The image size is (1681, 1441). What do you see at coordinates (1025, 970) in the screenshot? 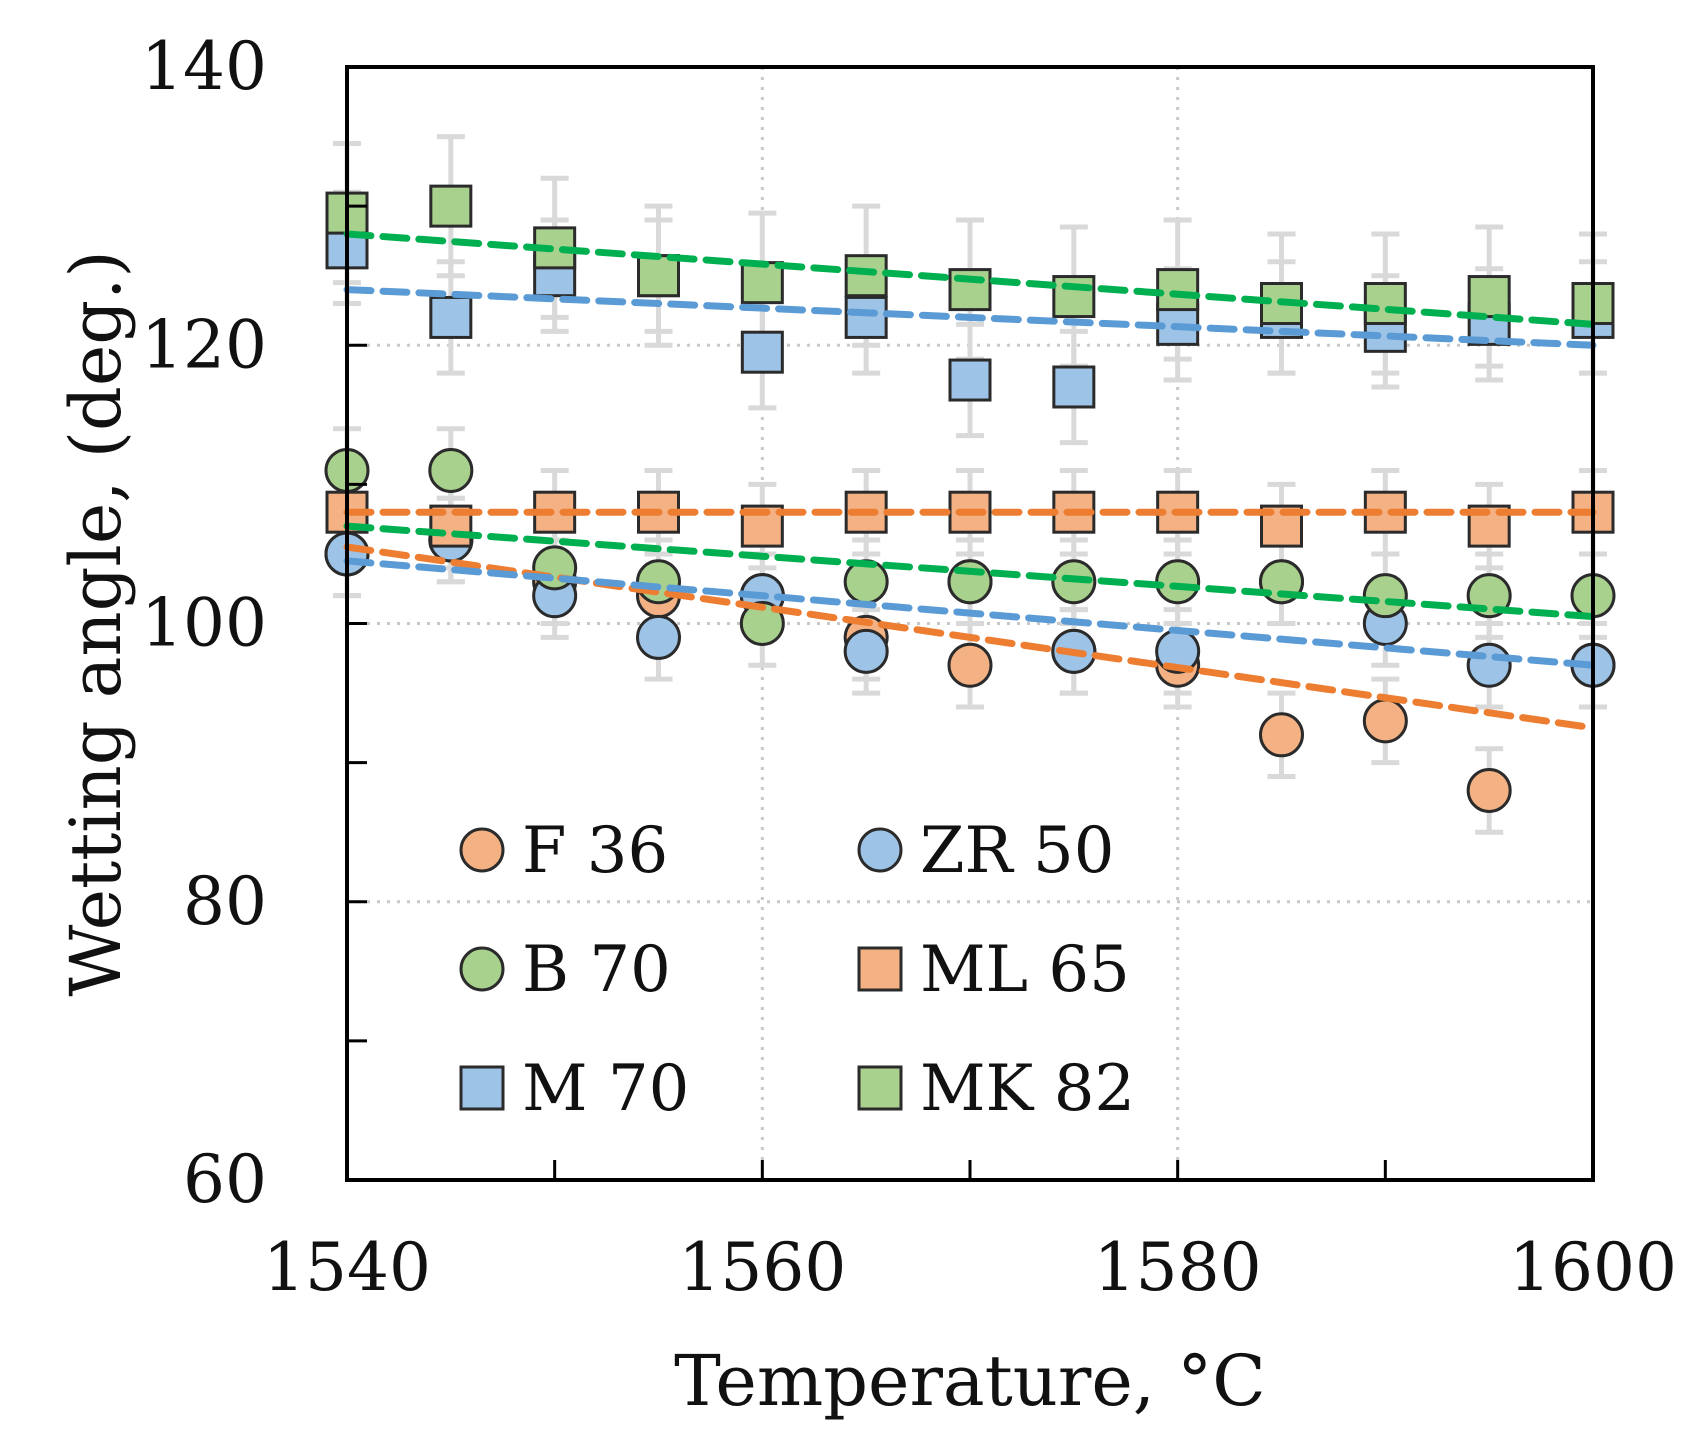
I see `legend-label-ml-65: ML 65` at bounding box center [1025, 970].